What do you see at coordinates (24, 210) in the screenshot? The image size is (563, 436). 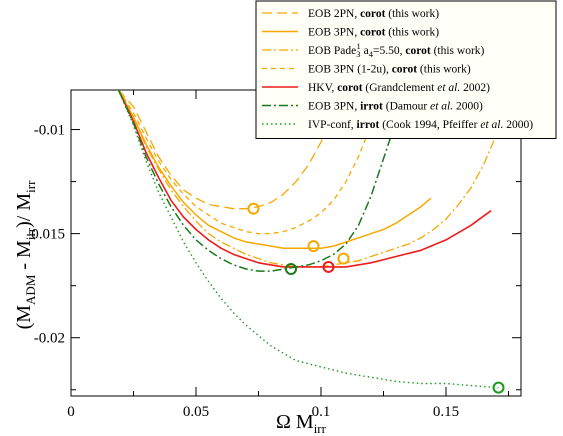 I see `y-axis-title-part: )/ M` at bounding box center [24, 210].